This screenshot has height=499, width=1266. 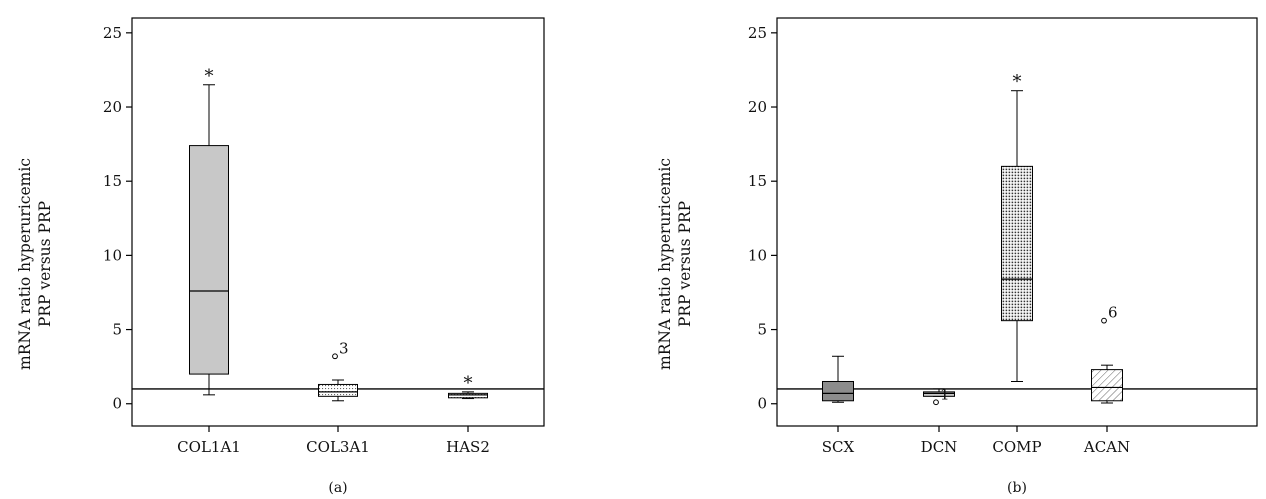 I want to click on outlier-label: 6, so click(x=1113, y=313).